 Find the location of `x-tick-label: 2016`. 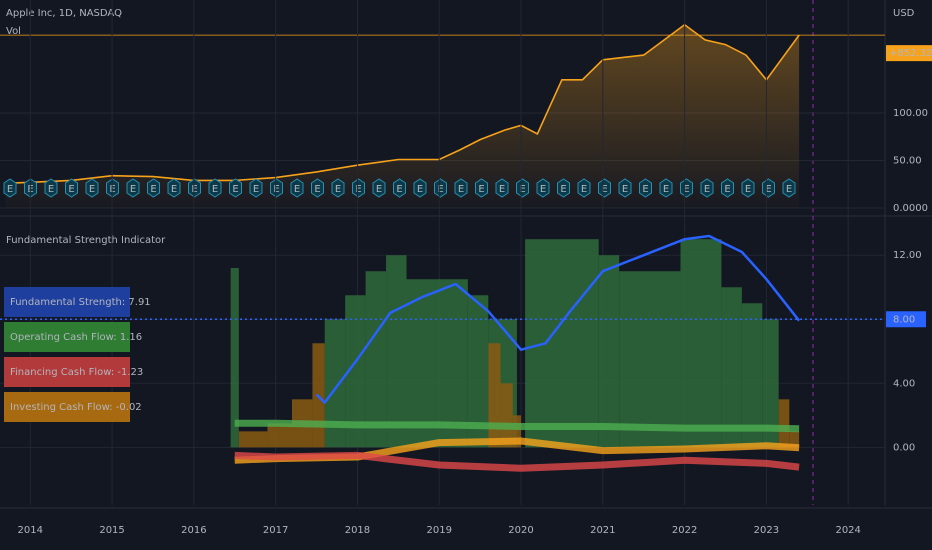

x-tick-label: 2016 is located at coordinates (193, 530).